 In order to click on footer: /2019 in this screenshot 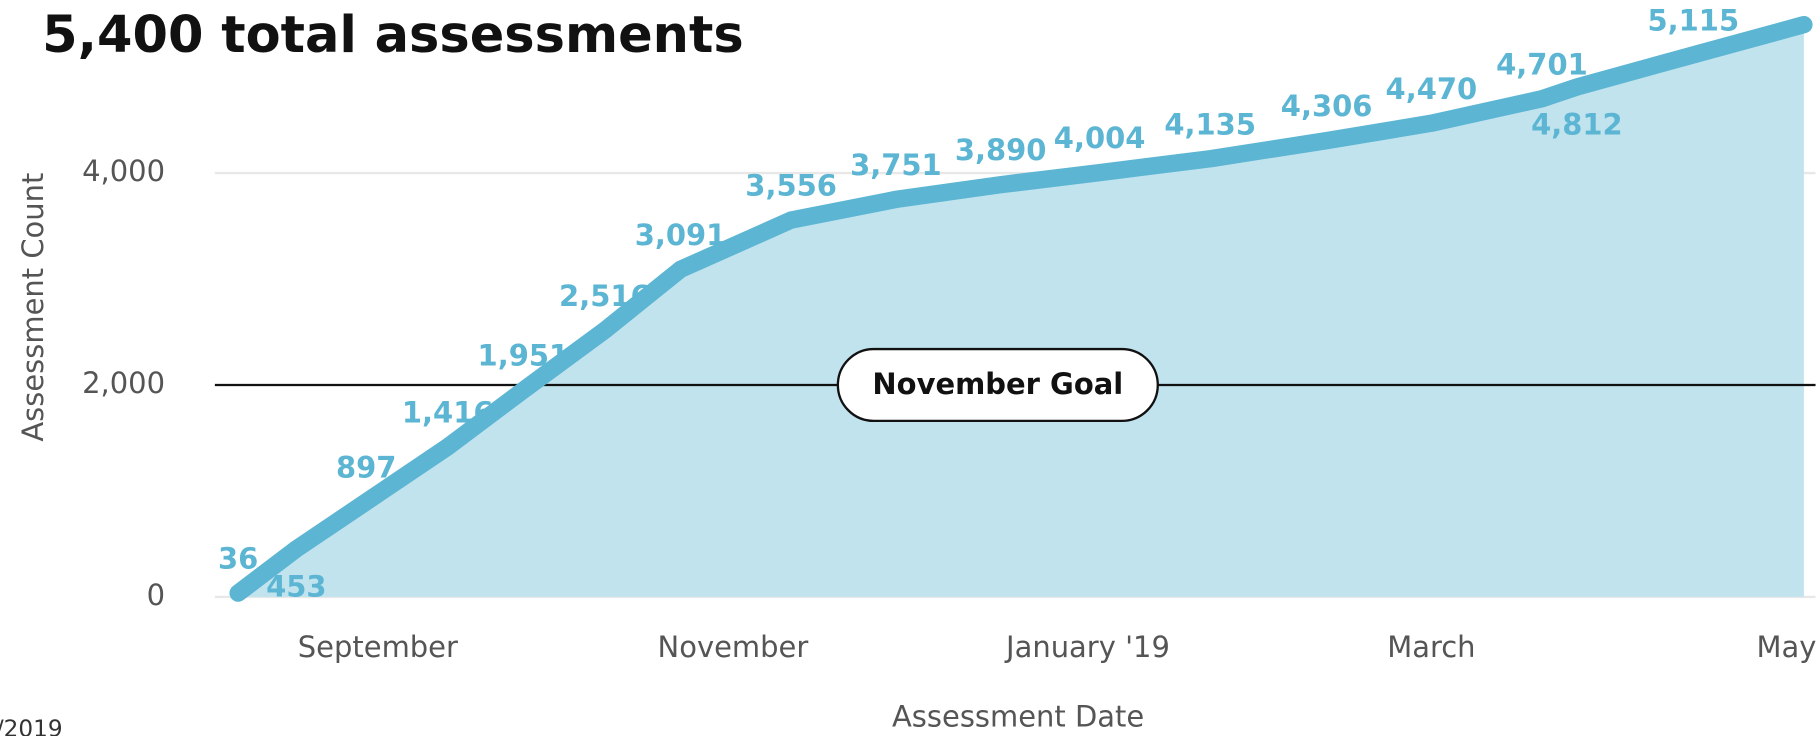, I will do `click(31, 726)`.